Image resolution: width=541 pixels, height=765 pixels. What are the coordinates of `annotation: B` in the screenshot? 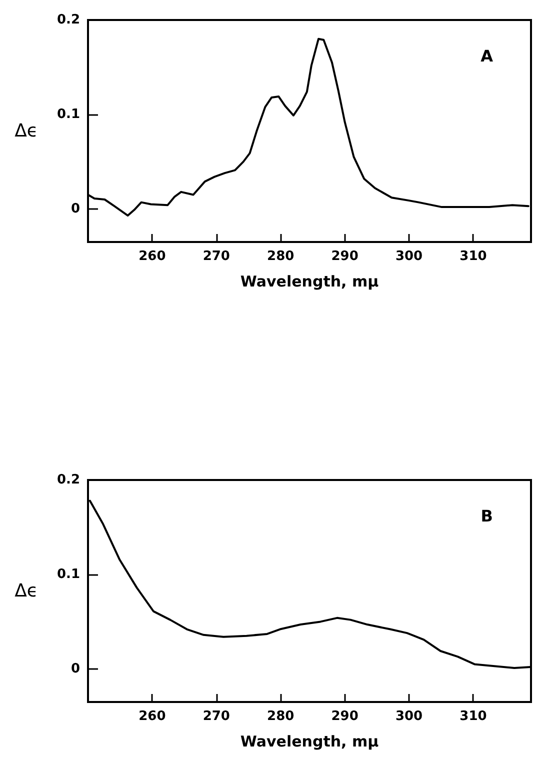 It's located at (487, 516).